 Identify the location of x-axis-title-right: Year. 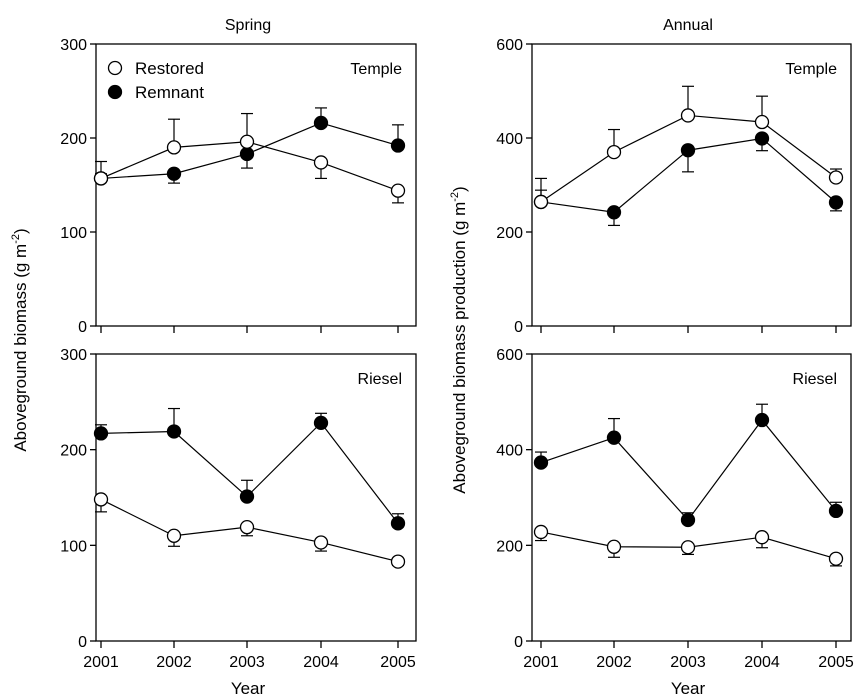
(688, 688).